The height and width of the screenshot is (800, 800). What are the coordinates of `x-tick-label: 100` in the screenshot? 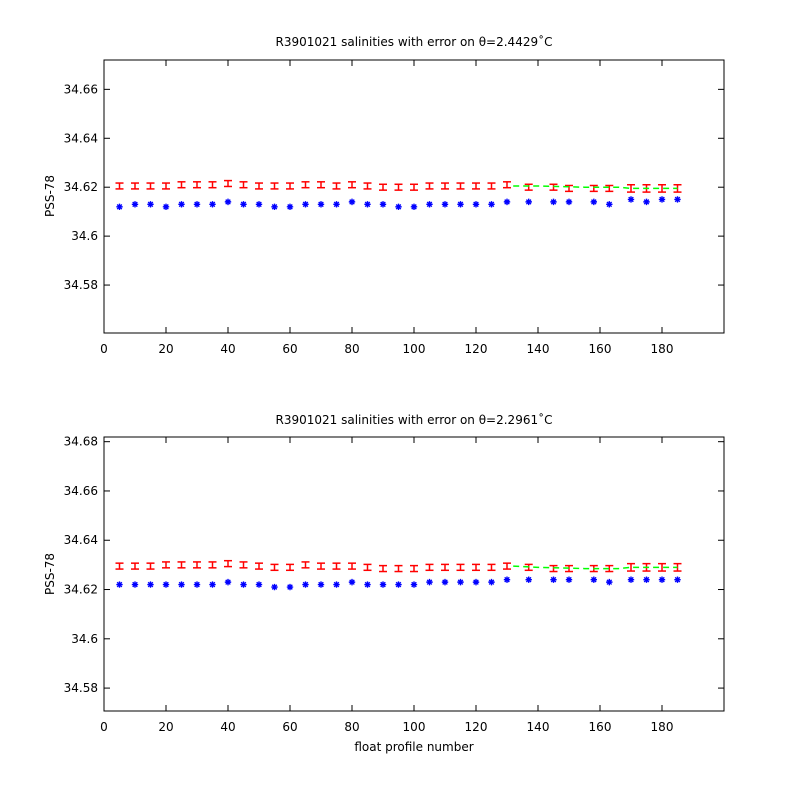 It's located at (414, 727).